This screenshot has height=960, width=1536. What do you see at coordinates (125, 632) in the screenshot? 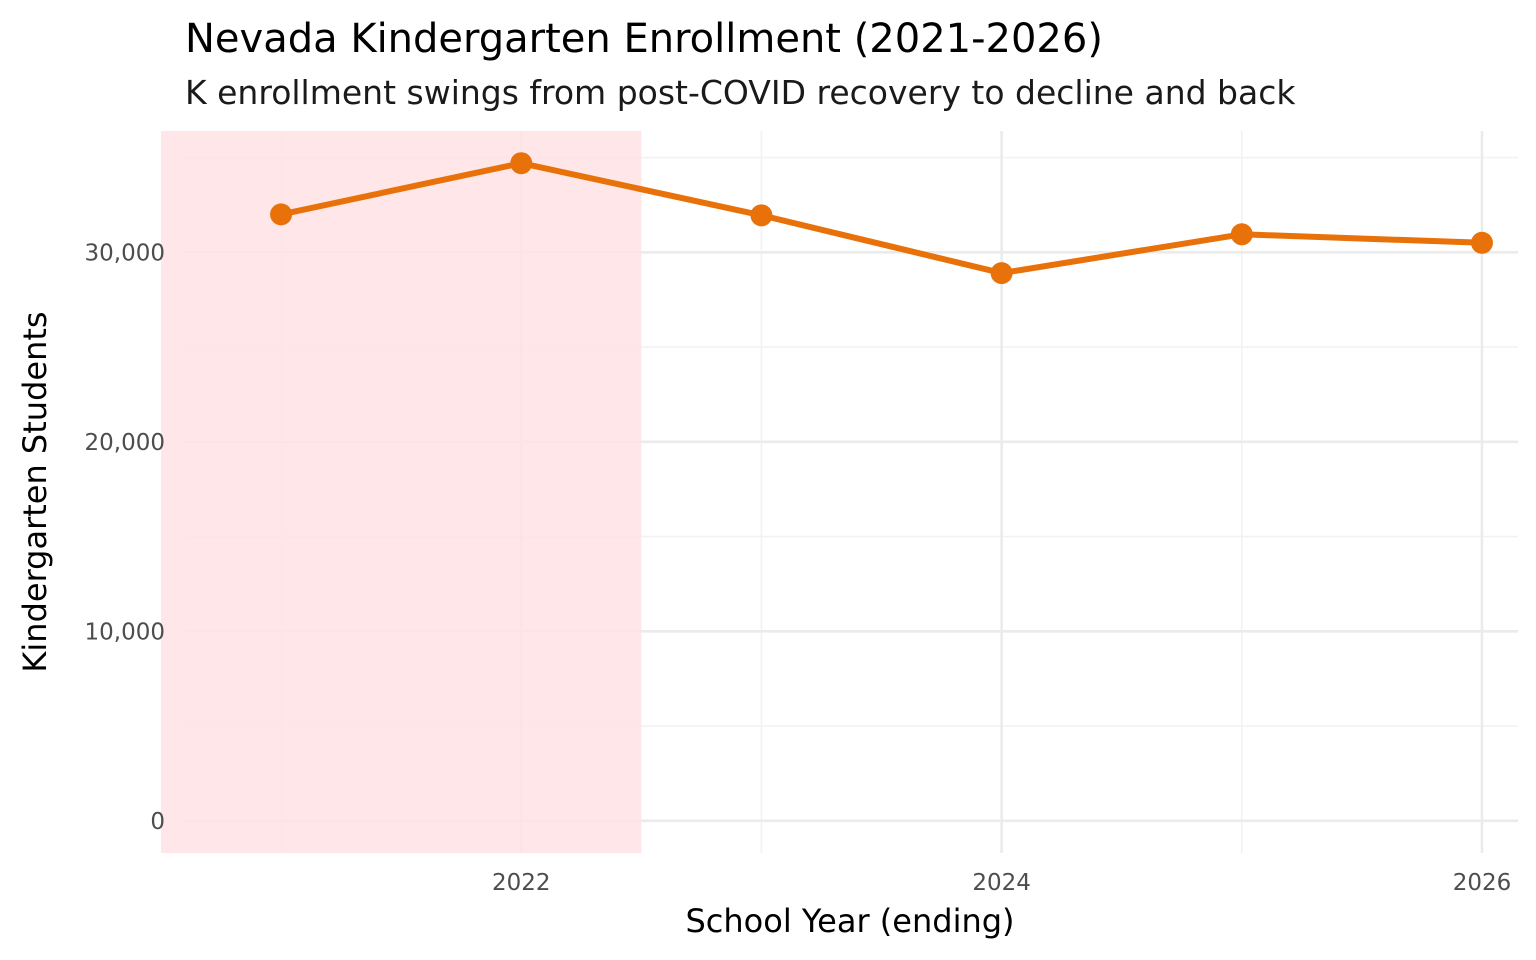
I see `y-tick-label: 10,000` at bounding box center [125, 632].